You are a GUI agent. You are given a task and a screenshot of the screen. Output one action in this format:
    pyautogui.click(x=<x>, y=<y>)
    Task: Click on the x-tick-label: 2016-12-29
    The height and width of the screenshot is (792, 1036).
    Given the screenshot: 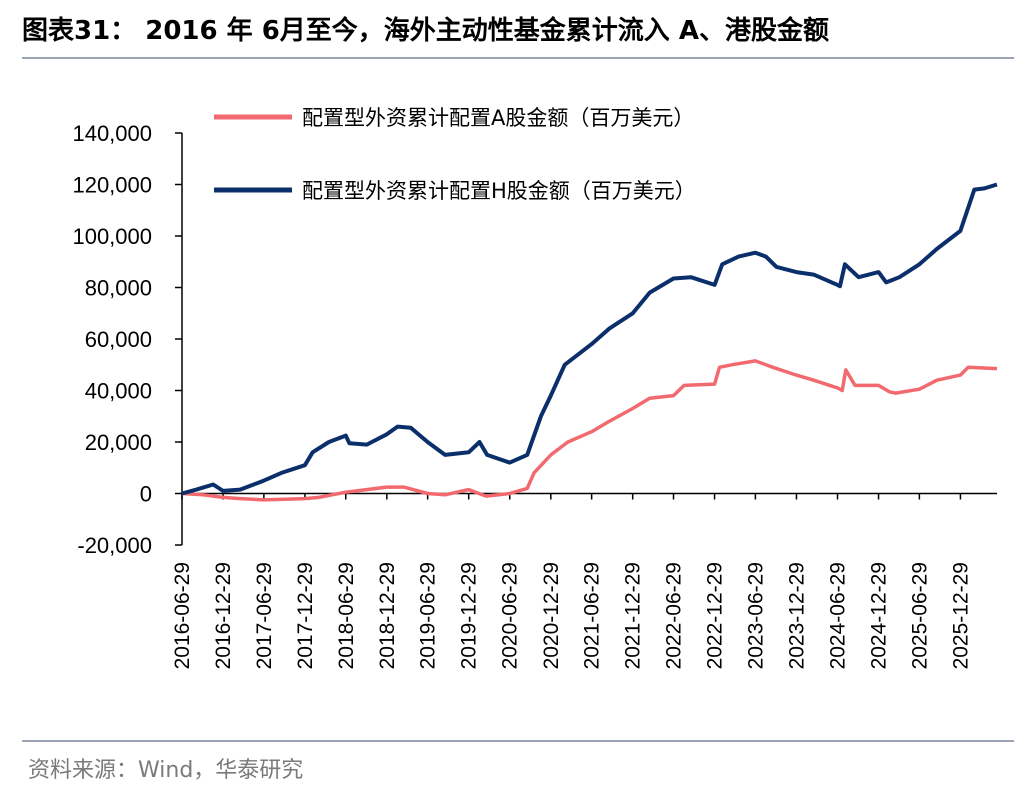 What is the action you would take?
    pyautogui.click(x=223, y=615)
    